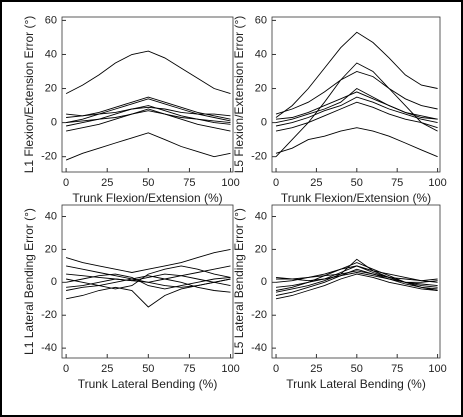 This screenshot has width=463, height=417. What do you see at coordinates (239, 95) in the screenshot?
I see `y-axis-label: L5 Flexion/Extension Error (°)` at bounding box center [239, 95].